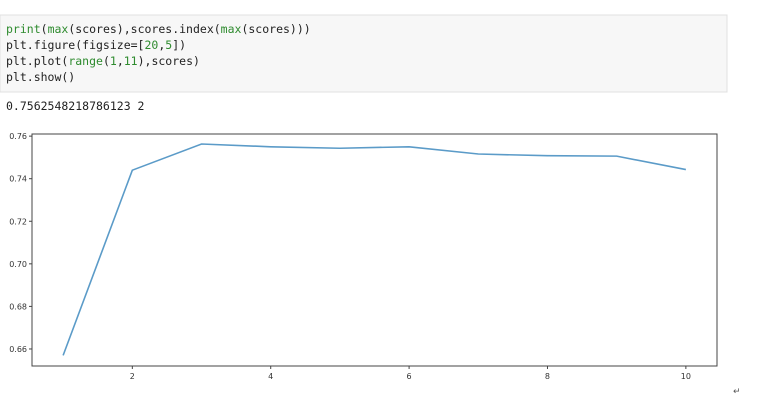  Describe the element at coordinates (85, 61) in the screenshot. I see `code-token: range` at that location.